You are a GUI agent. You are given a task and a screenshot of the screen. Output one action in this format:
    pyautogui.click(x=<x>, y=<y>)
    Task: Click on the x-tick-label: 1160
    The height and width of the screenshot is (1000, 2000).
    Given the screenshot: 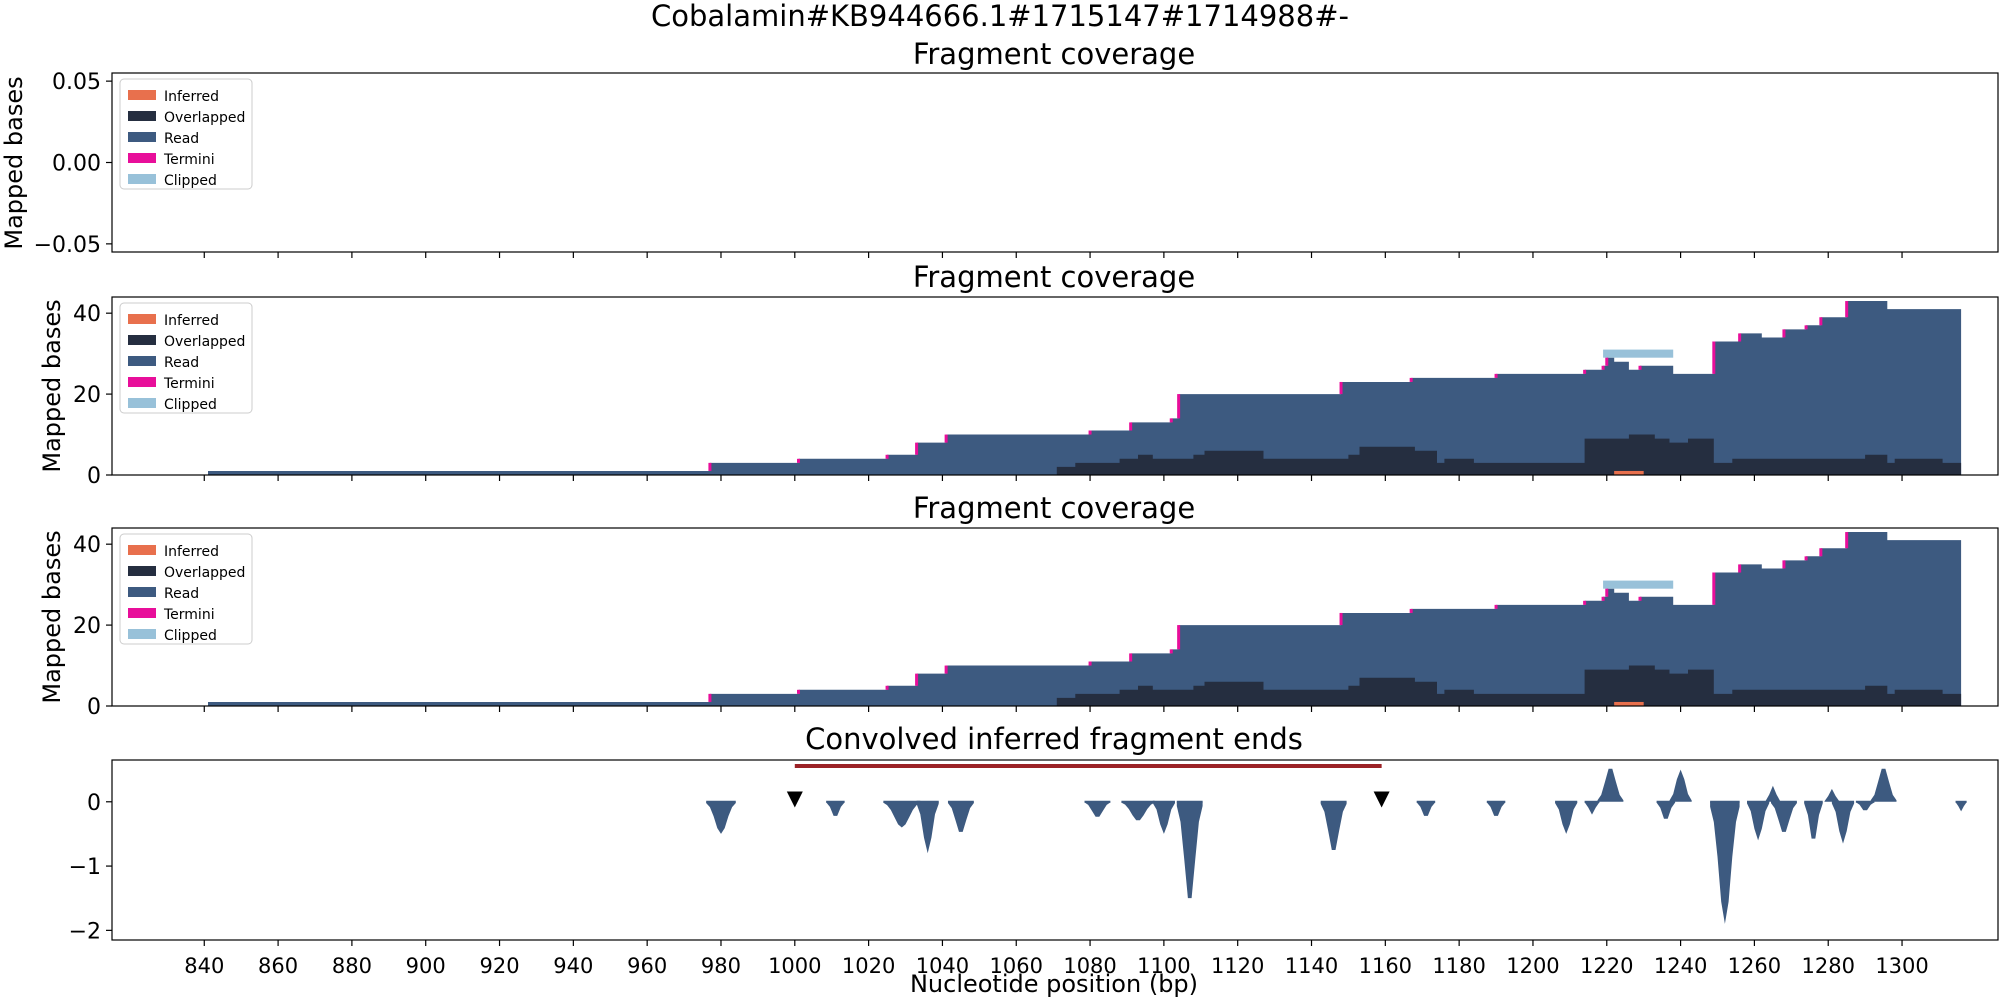 What is the action you would take?
    pyautogui.click(x=1385, y=966)
    